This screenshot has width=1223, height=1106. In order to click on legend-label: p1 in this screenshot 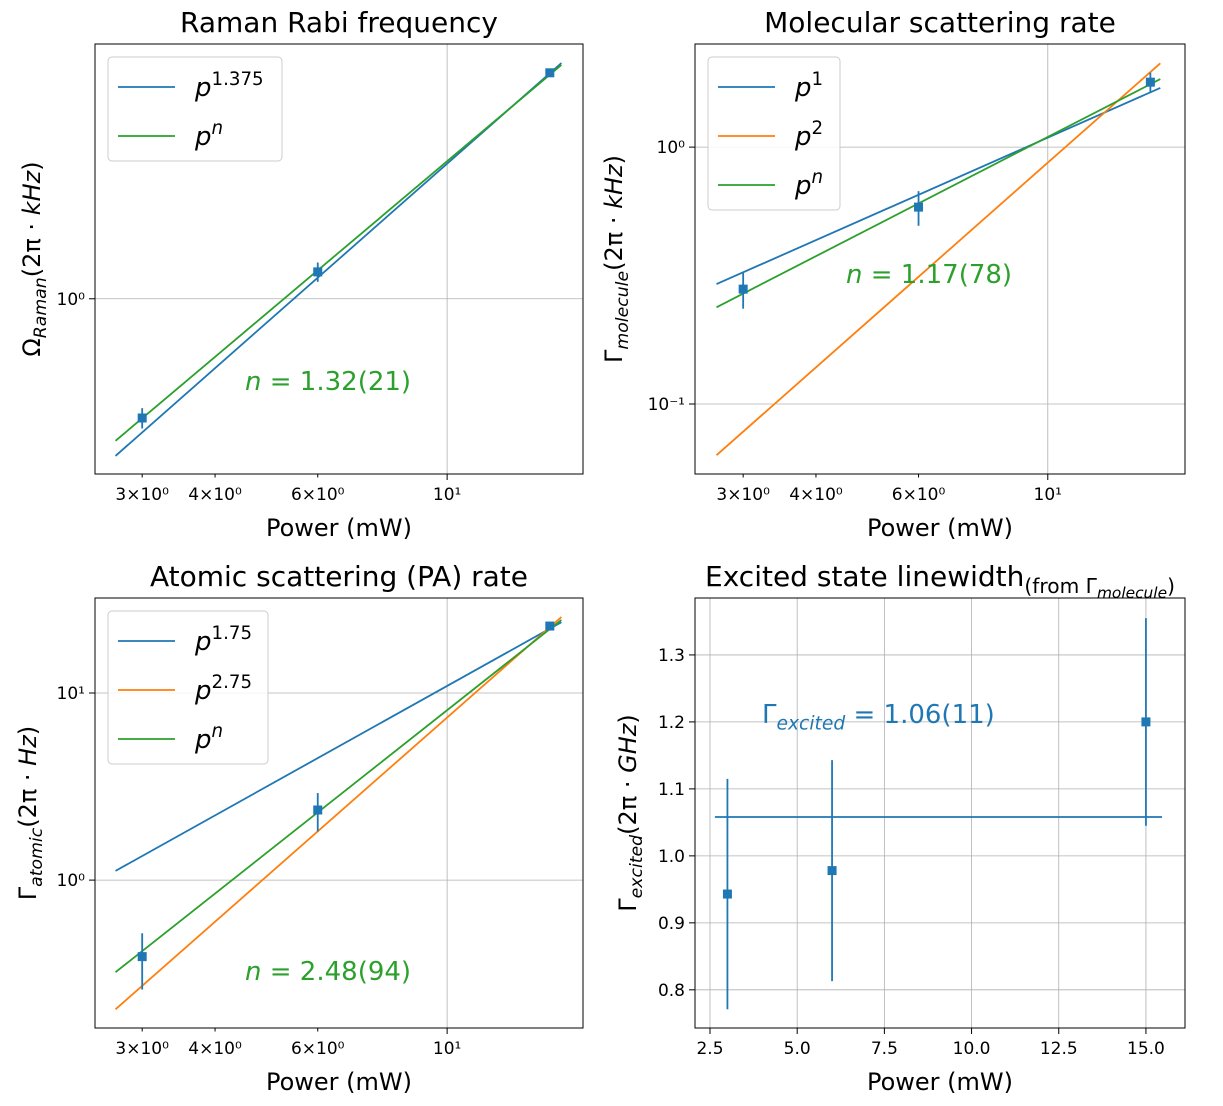, I will do `click(808, 86)`.